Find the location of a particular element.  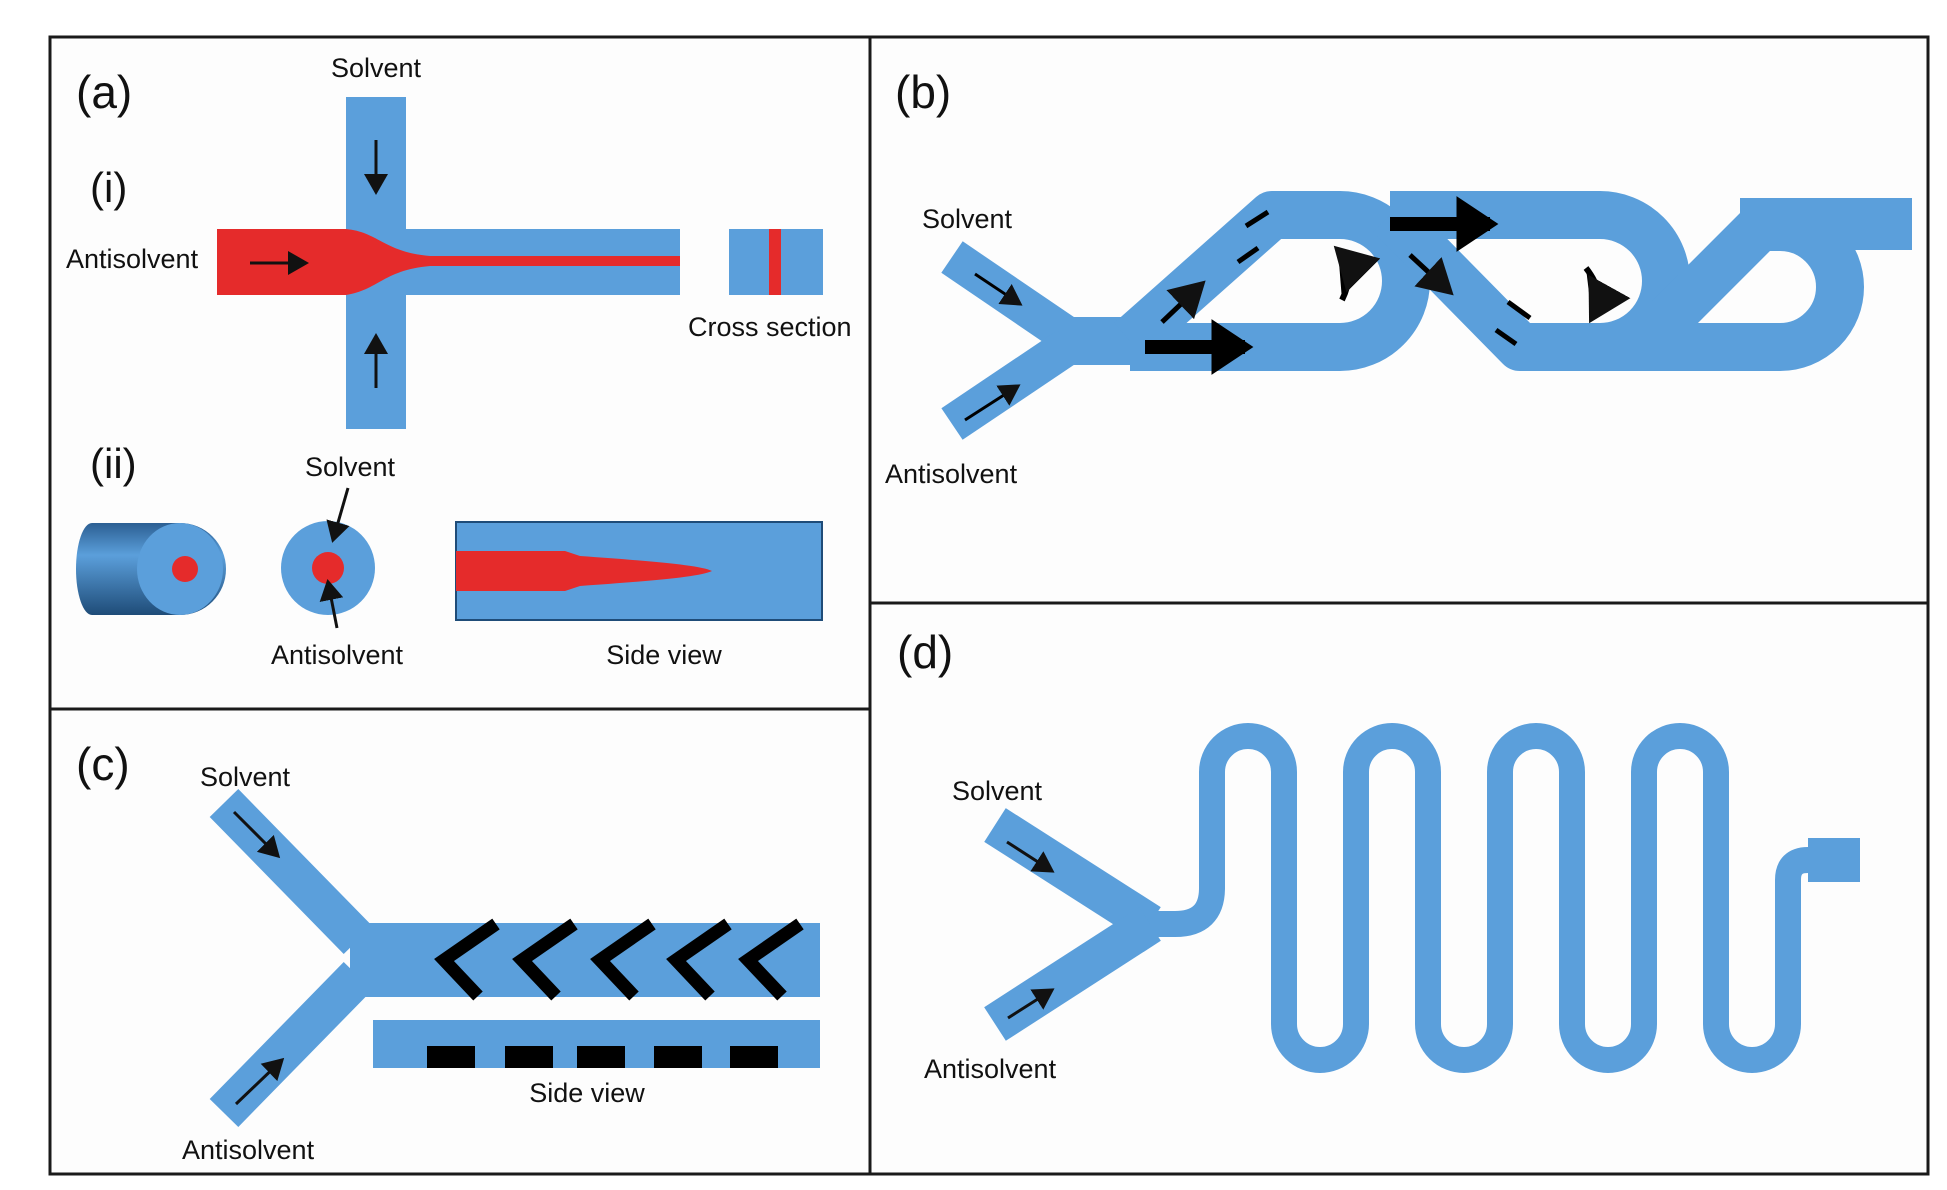

cross-section is located at coordinates (776, 262).